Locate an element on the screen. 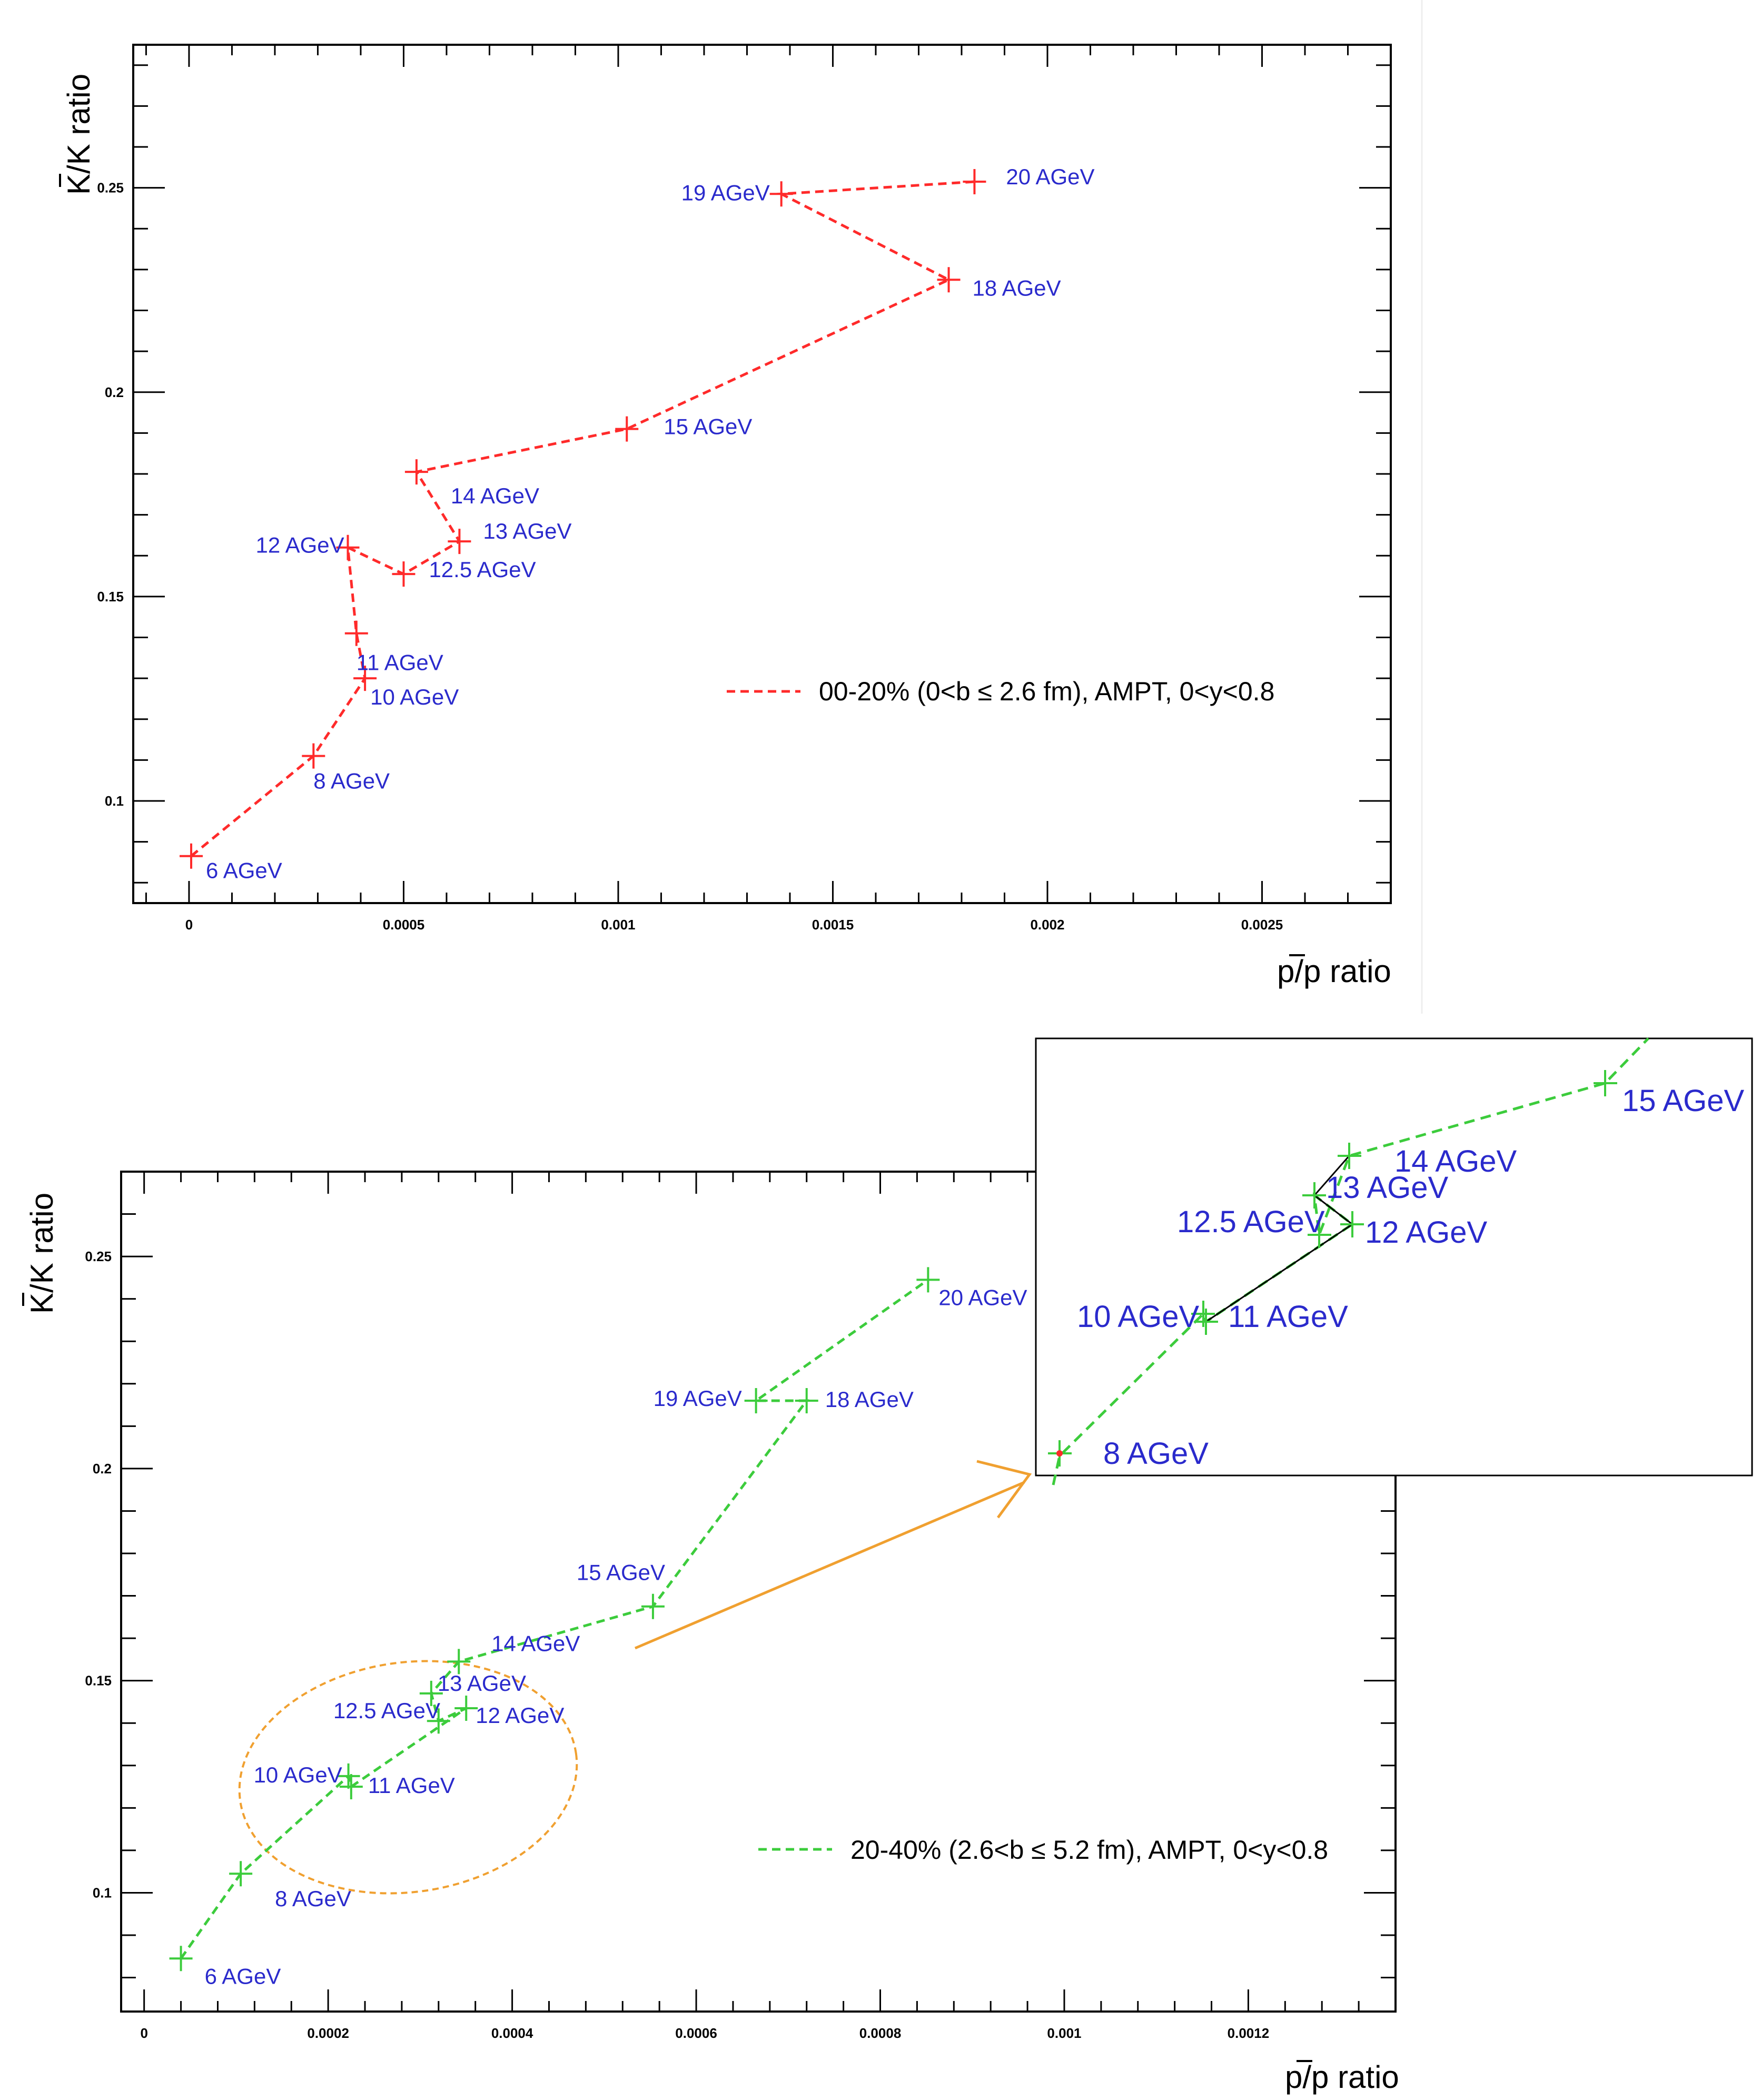 The height and width of the screenshot is (2100, 1761). inset-label-13: 13 AGeV is located at coordinates (1387, 1188).